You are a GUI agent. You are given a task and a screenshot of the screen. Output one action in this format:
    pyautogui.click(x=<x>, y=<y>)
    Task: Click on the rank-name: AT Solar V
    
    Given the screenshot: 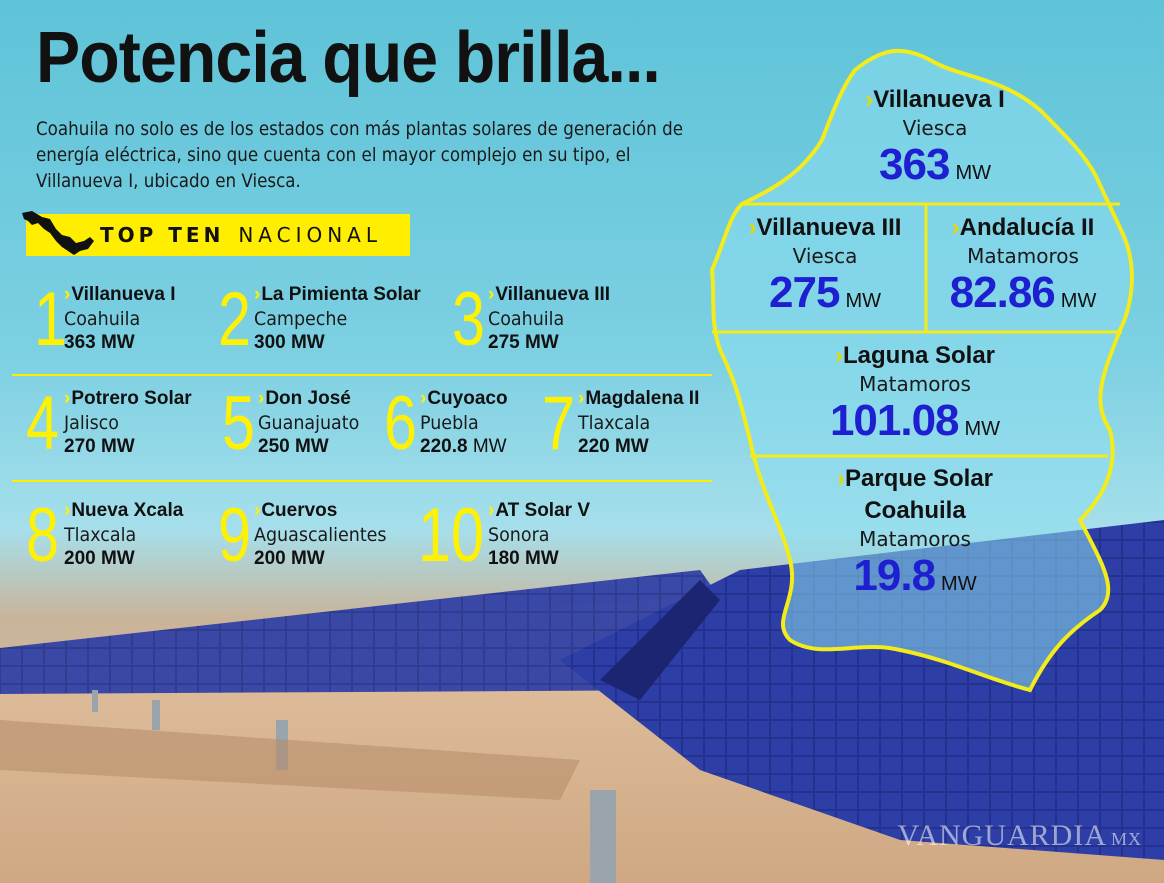 What is the action you would take?
    pyautogui.click(x=542, y=510)
    